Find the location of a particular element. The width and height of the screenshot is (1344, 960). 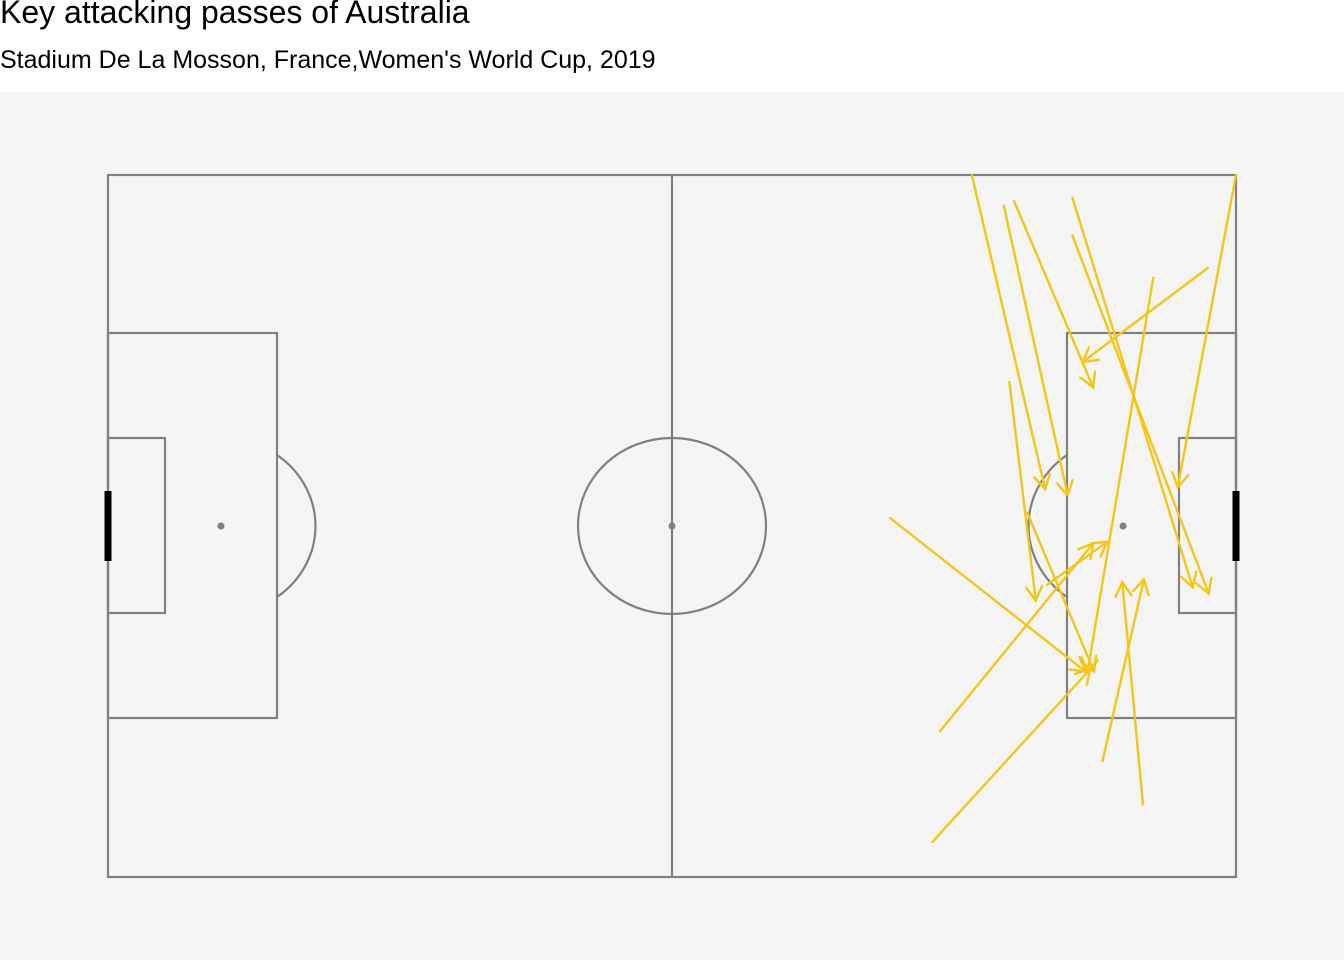

chart-title: Key attacking passes of Australia is located at coordinates (235, 15).